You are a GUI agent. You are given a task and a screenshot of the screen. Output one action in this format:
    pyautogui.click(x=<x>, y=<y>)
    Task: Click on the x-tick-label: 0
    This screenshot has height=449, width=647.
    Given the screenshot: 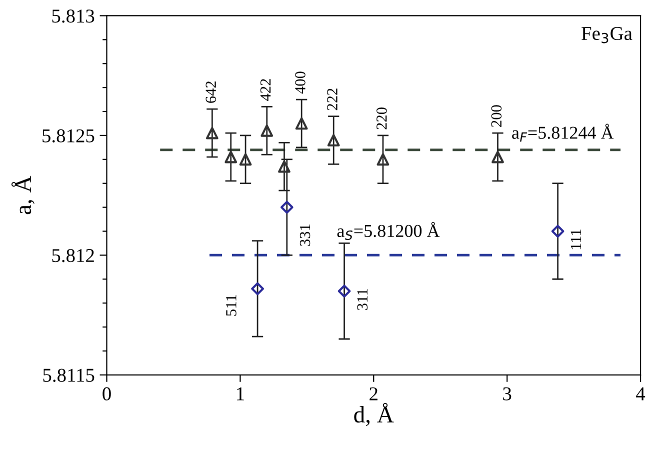 What is the action you would take?
    pyautogui.click(x=106, y=393)
    